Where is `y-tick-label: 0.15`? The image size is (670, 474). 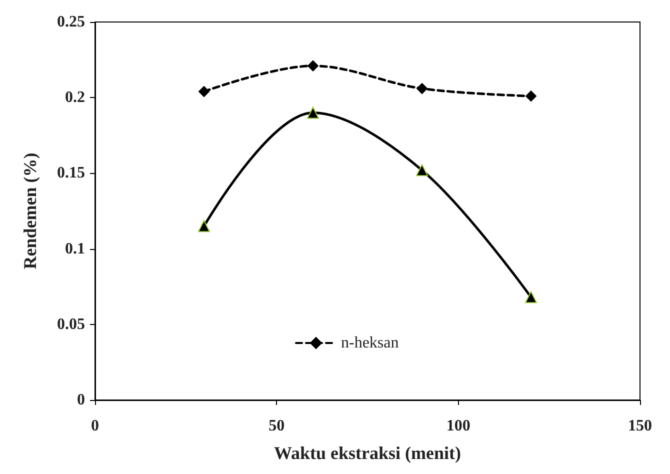 y-tick-label: 0.15 is located at coordinates (71, 173).